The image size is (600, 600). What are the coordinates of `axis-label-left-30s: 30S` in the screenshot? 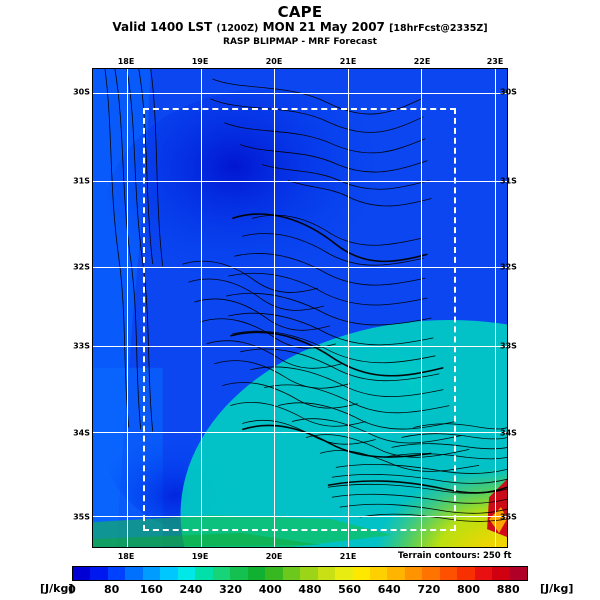 It's located at (81, 92).